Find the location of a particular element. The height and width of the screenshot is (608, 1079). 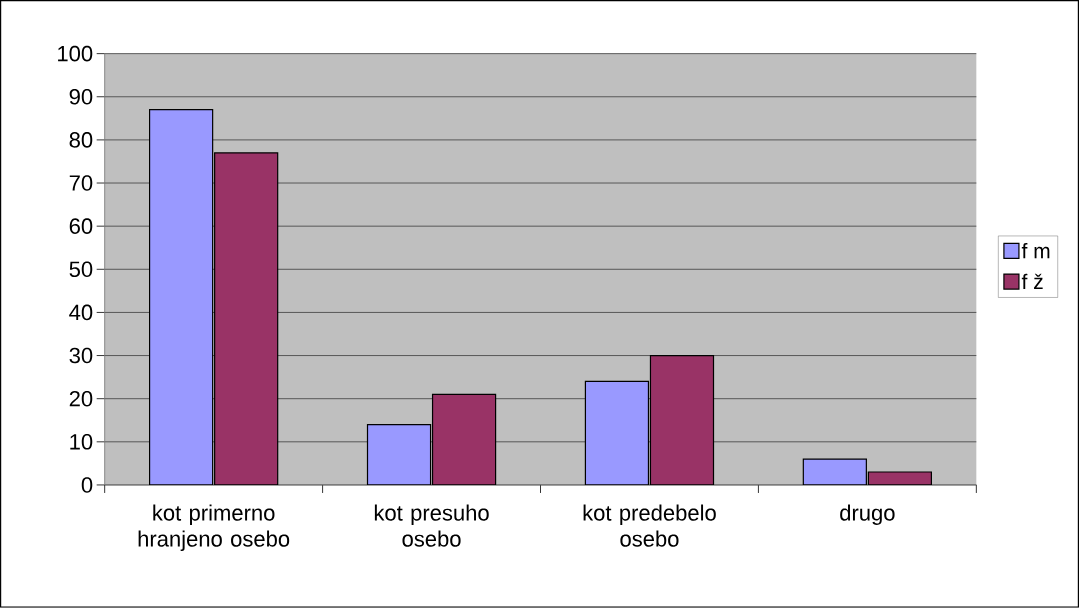

x-tick-label: drugo is located at coordinates (867, 515).